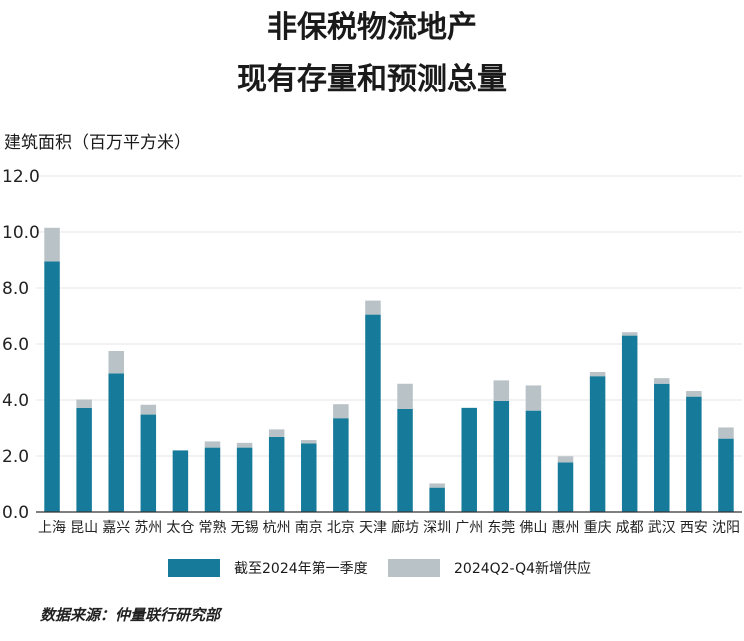 Image resolution: width=744 pixels, height=641 pixels. Describe the element at coordinates (213, 528) in the screenshot. I see `x-tick-label: 常熟` at that location.